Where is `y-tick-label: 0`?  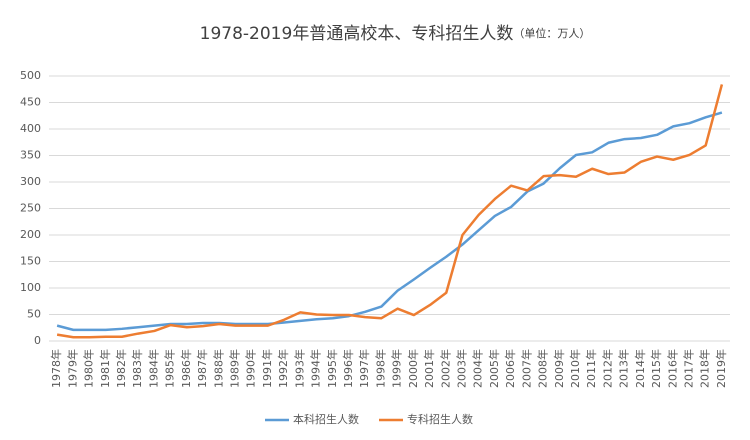 y-tick-label: 0 is located at coordinates (37, 340).